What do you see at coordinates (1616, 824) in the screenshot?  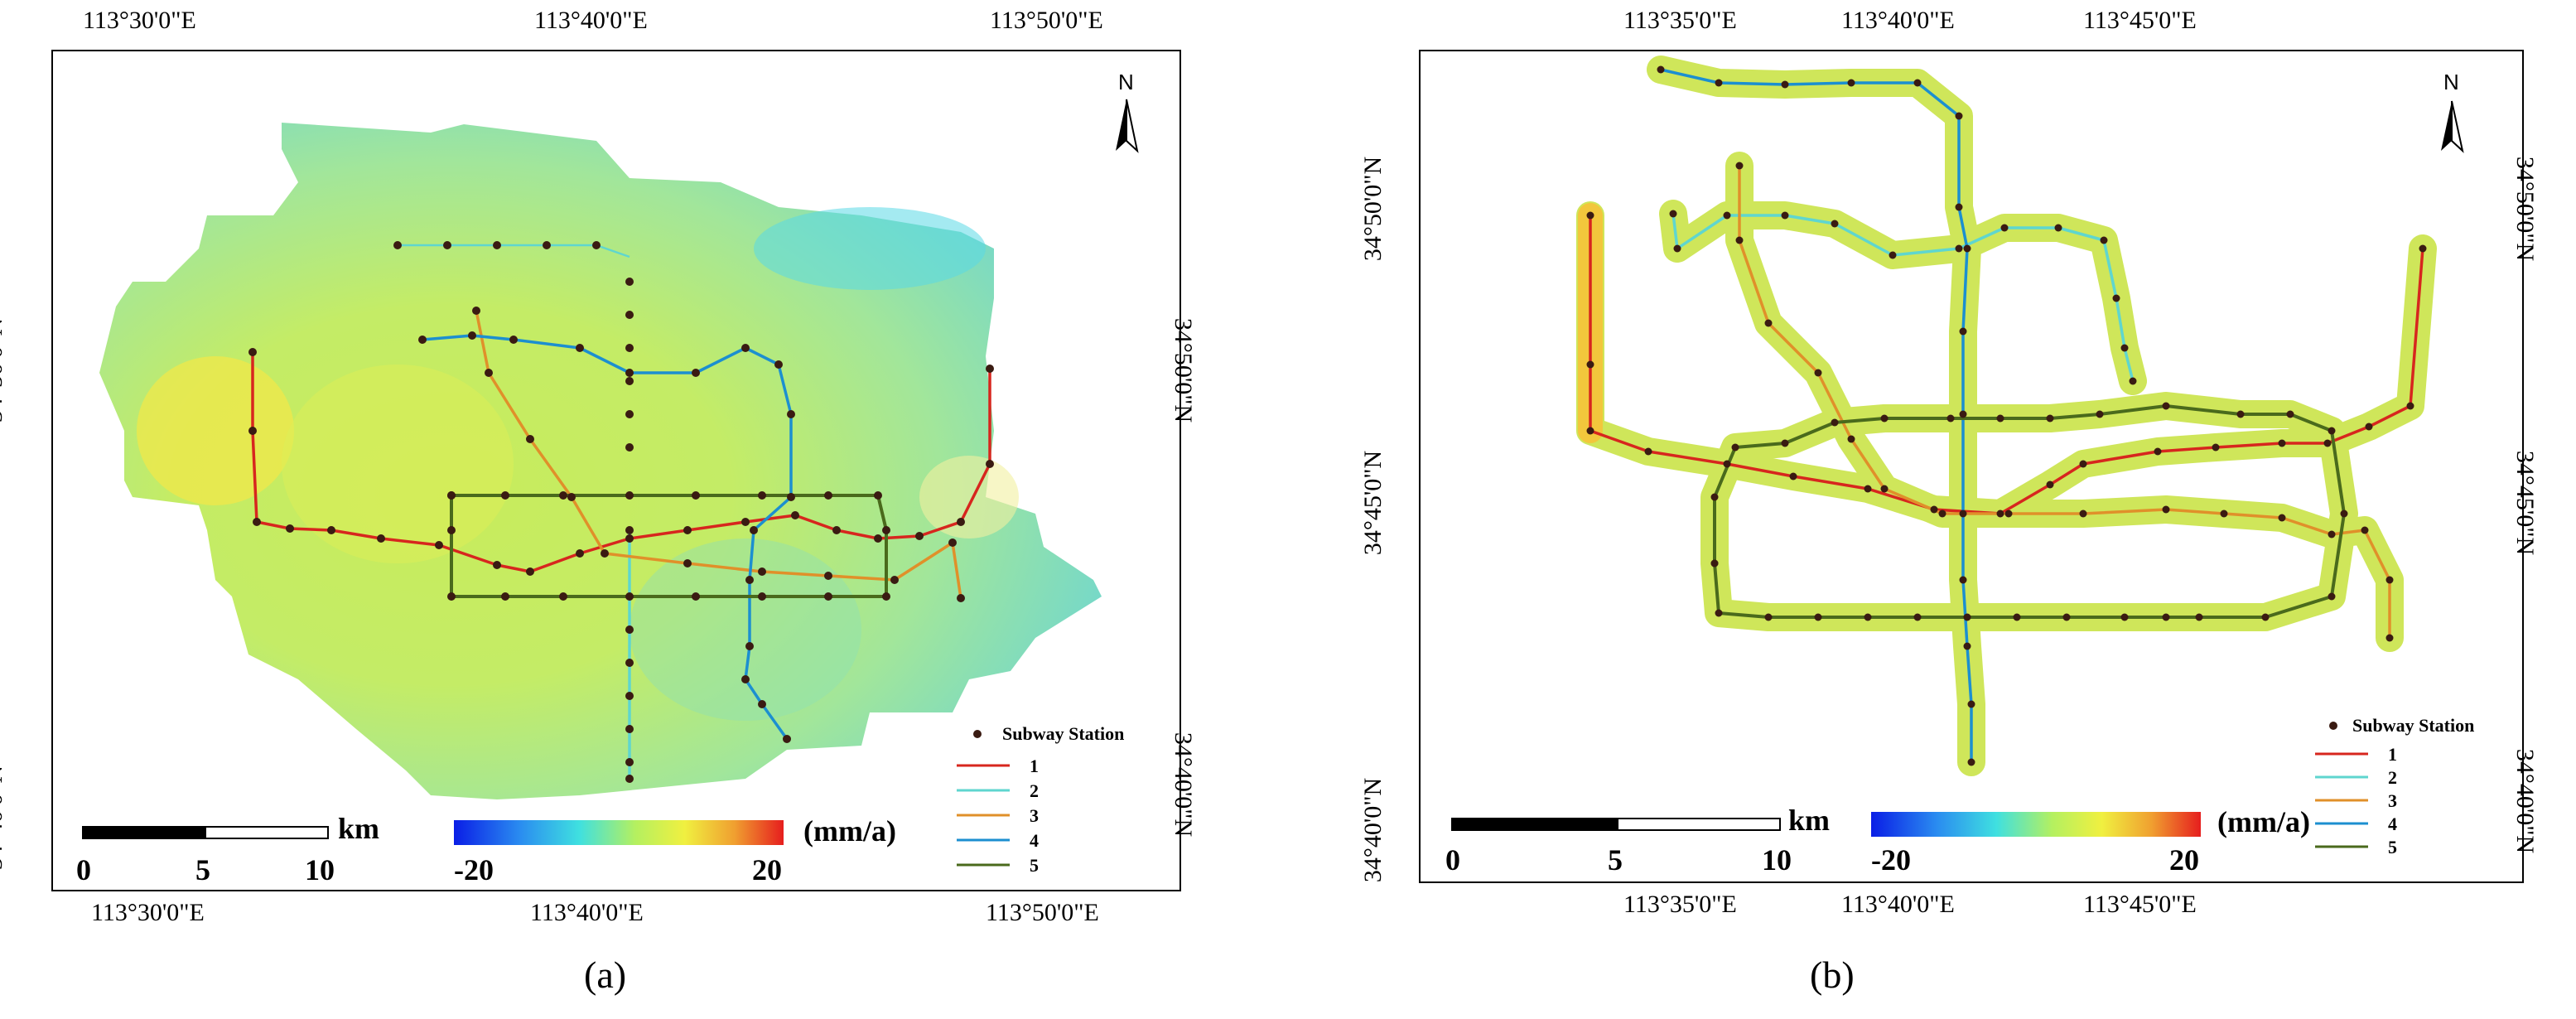 I see `scale-bar` at bounding box center [1616, 824].